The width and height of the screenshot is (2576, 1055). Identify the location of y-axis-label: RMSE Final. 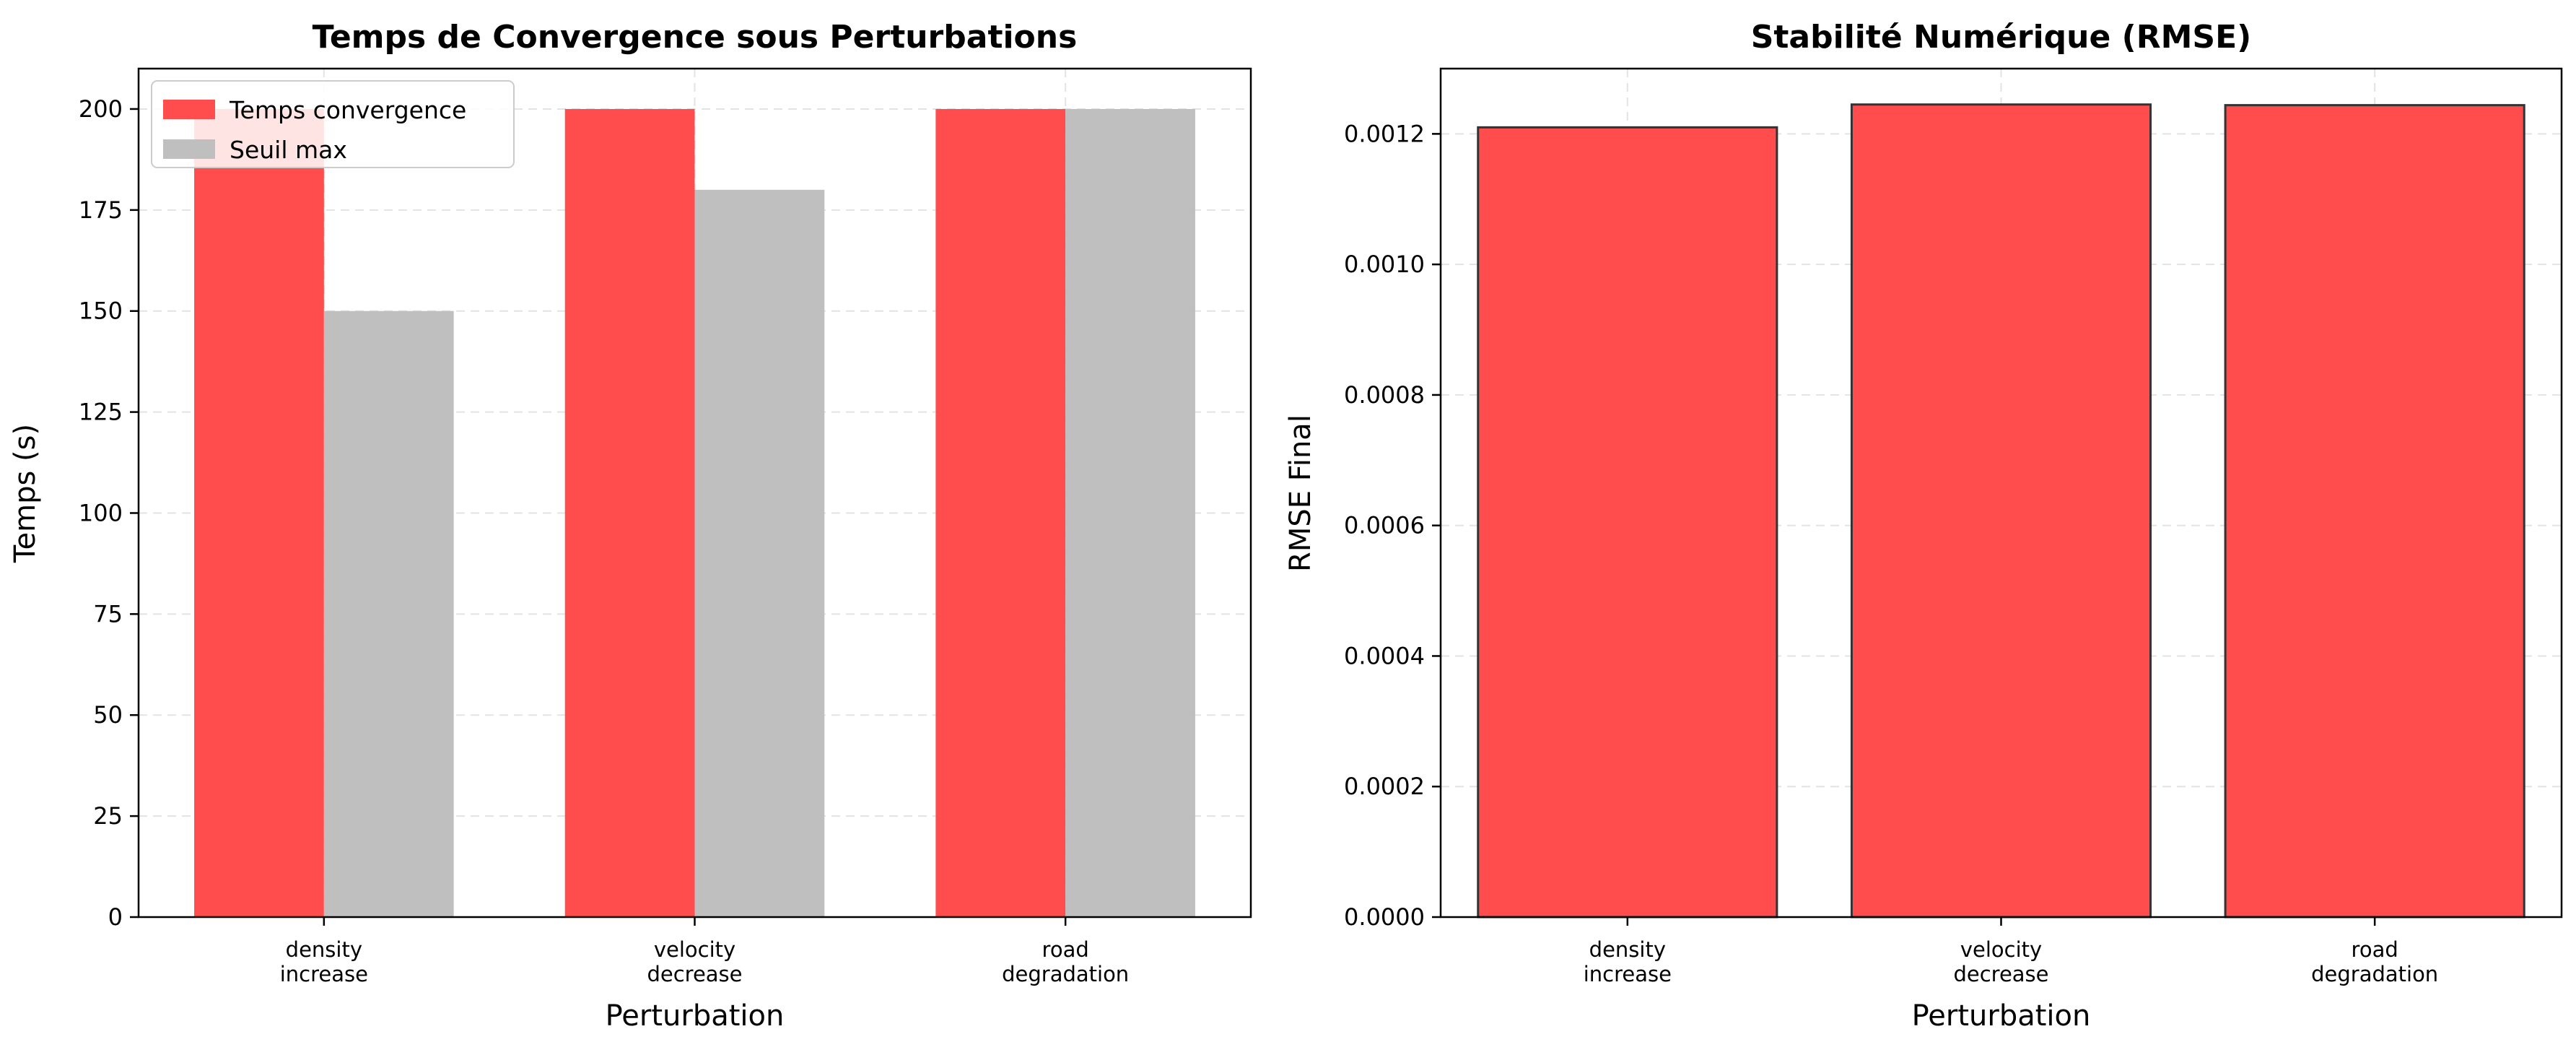
(1300, 493).